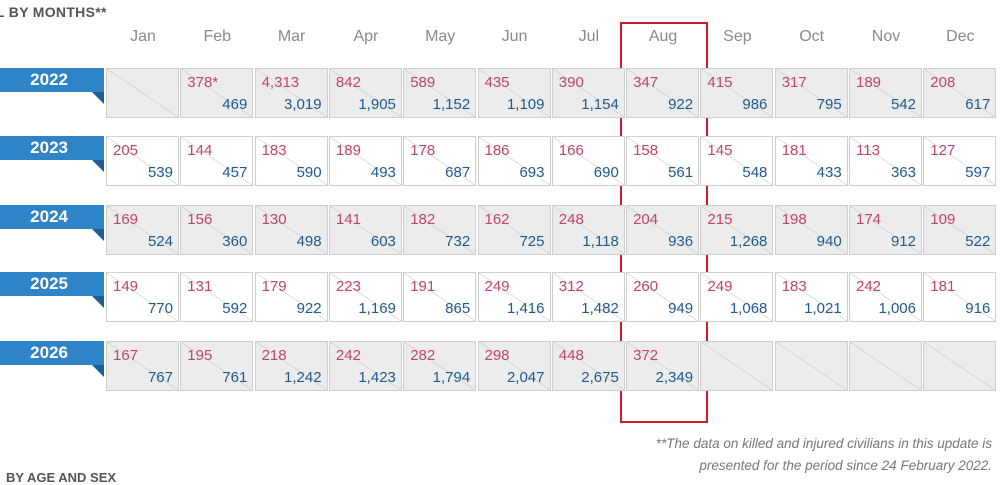 This screenshot has width=1000, height=485. Describe the element at coordinates (720, 150) in the screenshot. I see `killed-count: 145` at that location.